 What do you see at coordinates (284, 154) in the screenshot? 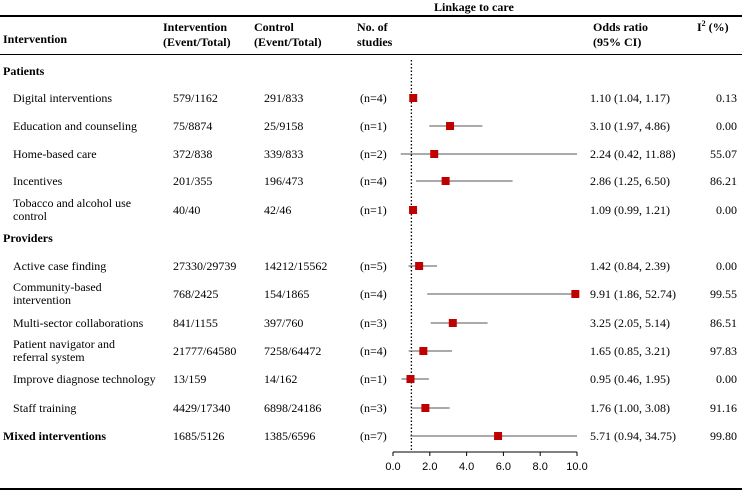
I see `row-control-events: 339/833` at bounding box center [284, 154].